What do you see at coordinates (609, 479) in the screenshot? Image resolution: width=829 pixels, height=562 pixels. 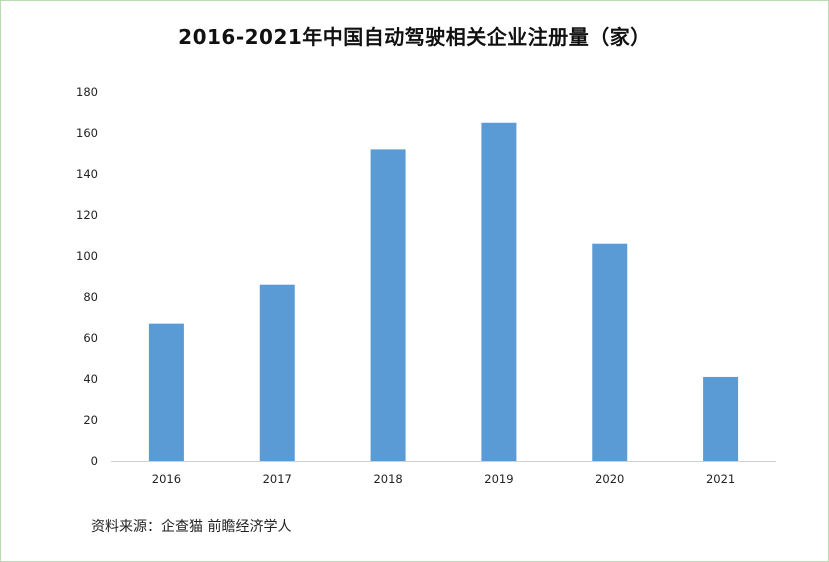 I see `x-tick-label: 2020` at bounding box center [609, 479].